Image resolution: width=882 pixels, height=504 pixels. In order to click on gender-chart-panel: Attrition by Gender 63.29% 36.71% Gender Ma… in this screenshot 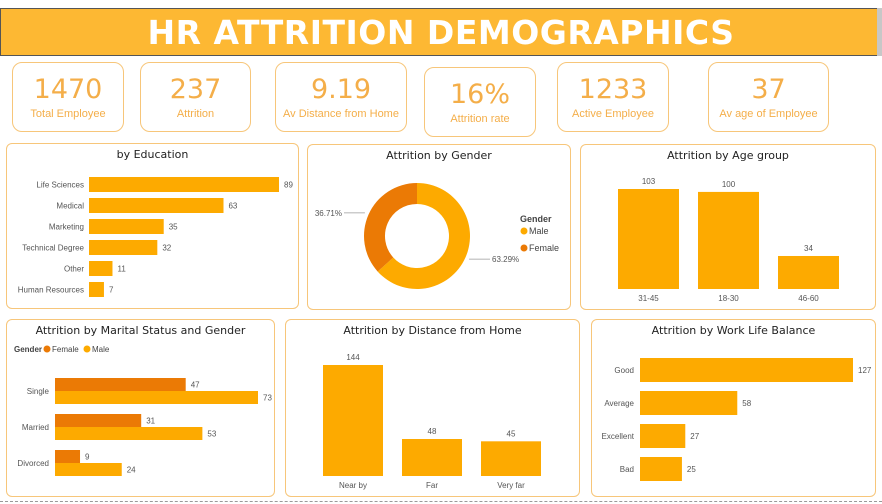, I will do `click(439, 227)`.